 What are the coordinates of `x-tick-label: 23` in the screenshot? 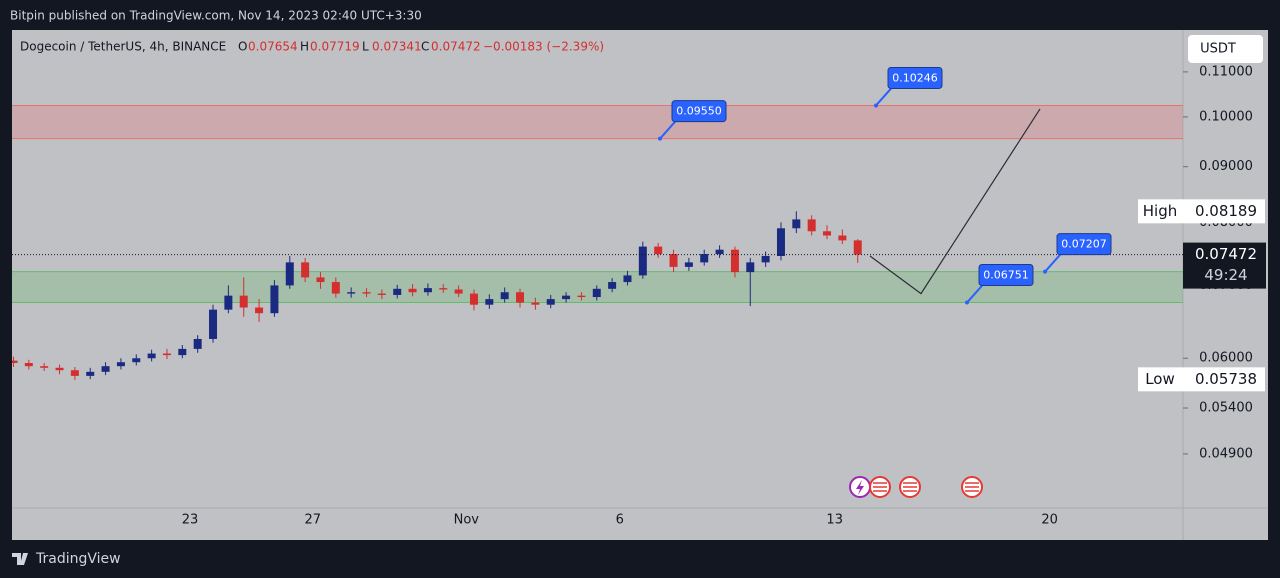 It's located at (190, 520).